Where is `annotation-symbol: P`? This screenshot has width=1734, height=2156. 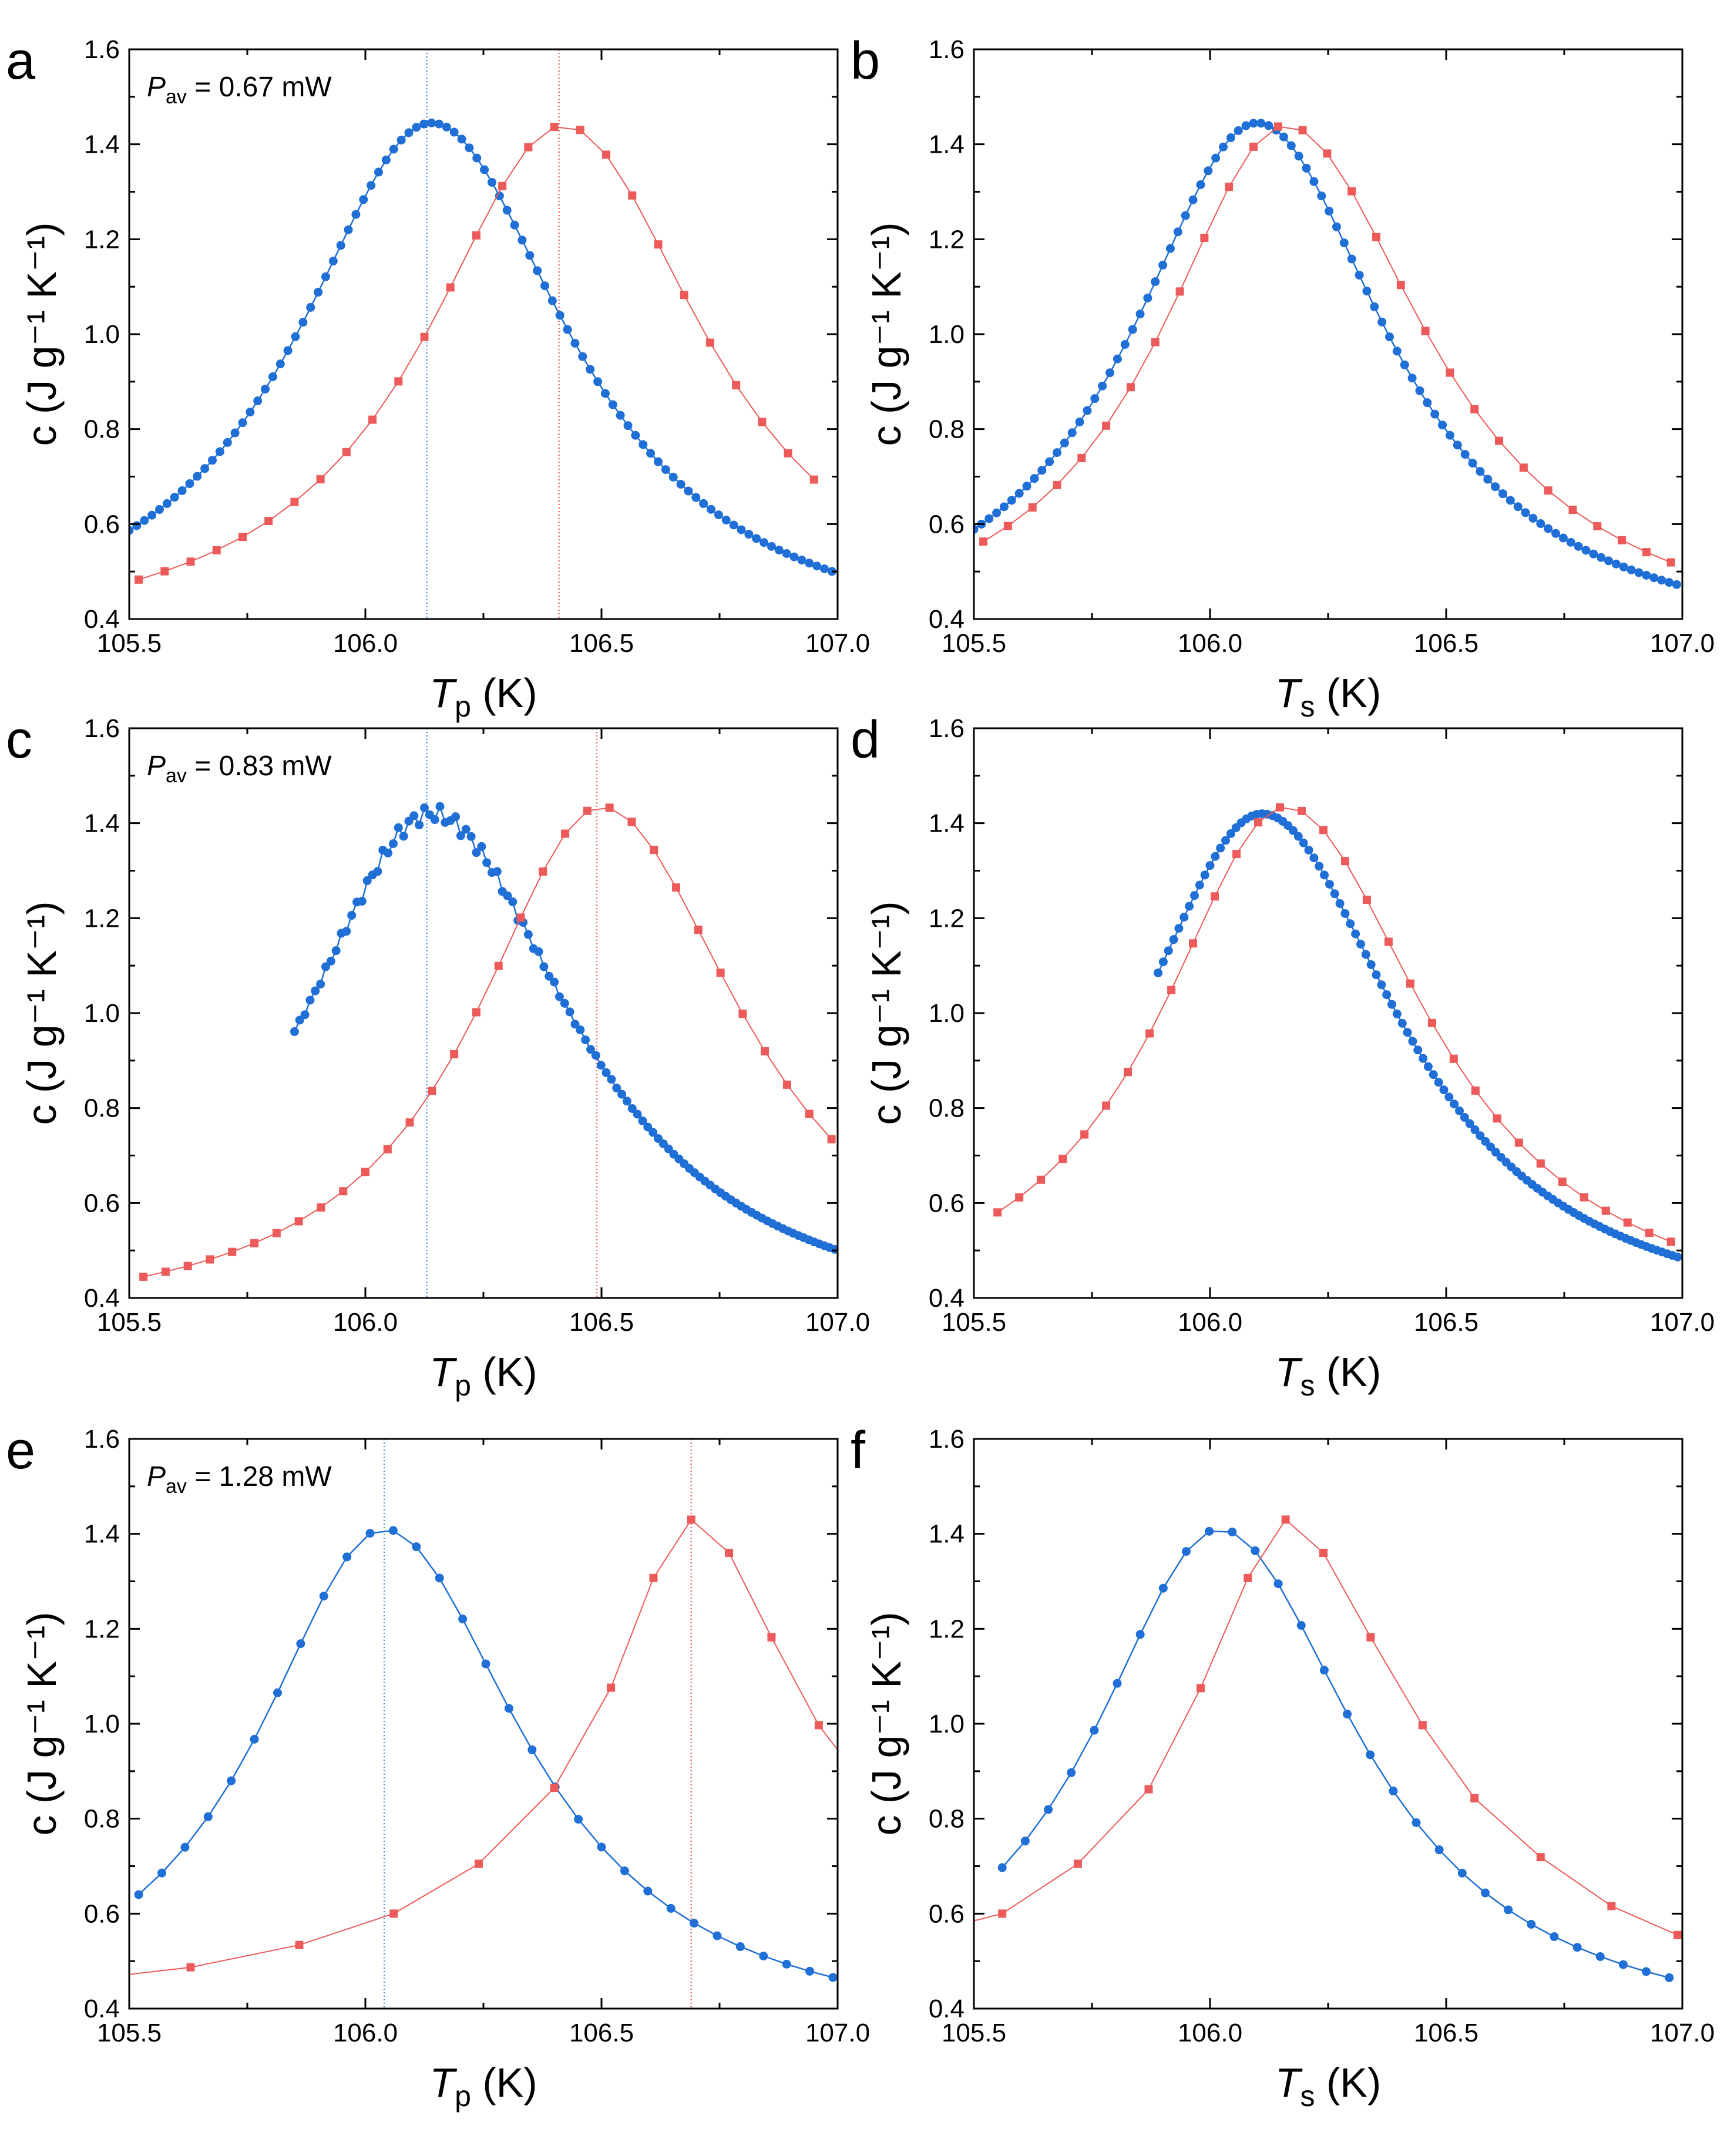 annotation-symbol: P is located at coordinates (156, 87).